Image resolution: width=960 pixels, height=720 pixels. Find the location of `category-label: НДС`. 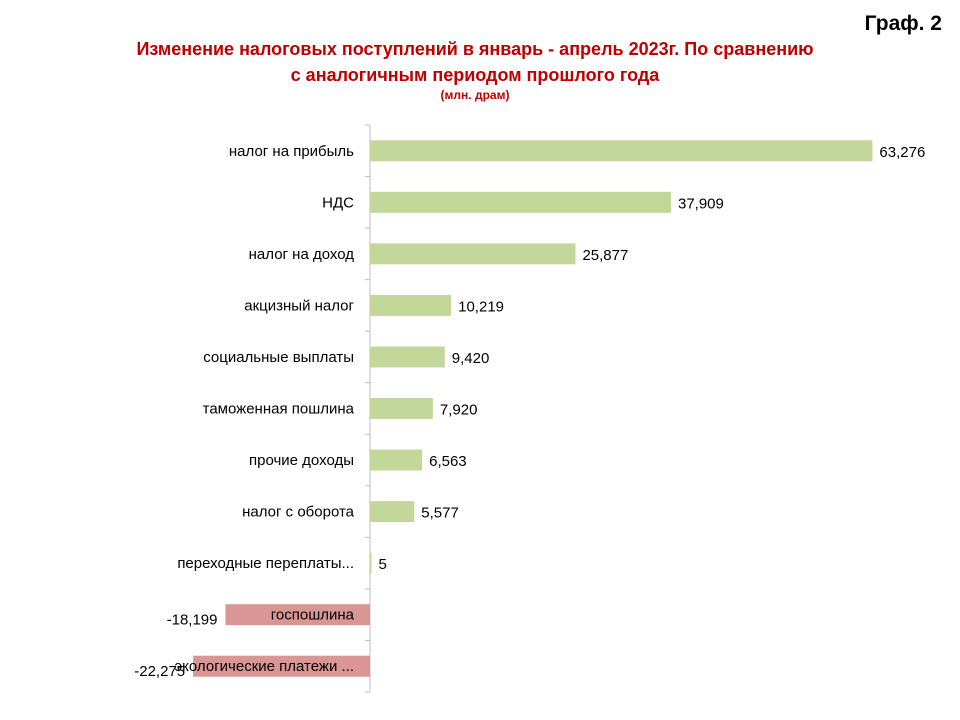

category-label: НДС is located at coordinates (338, 202).